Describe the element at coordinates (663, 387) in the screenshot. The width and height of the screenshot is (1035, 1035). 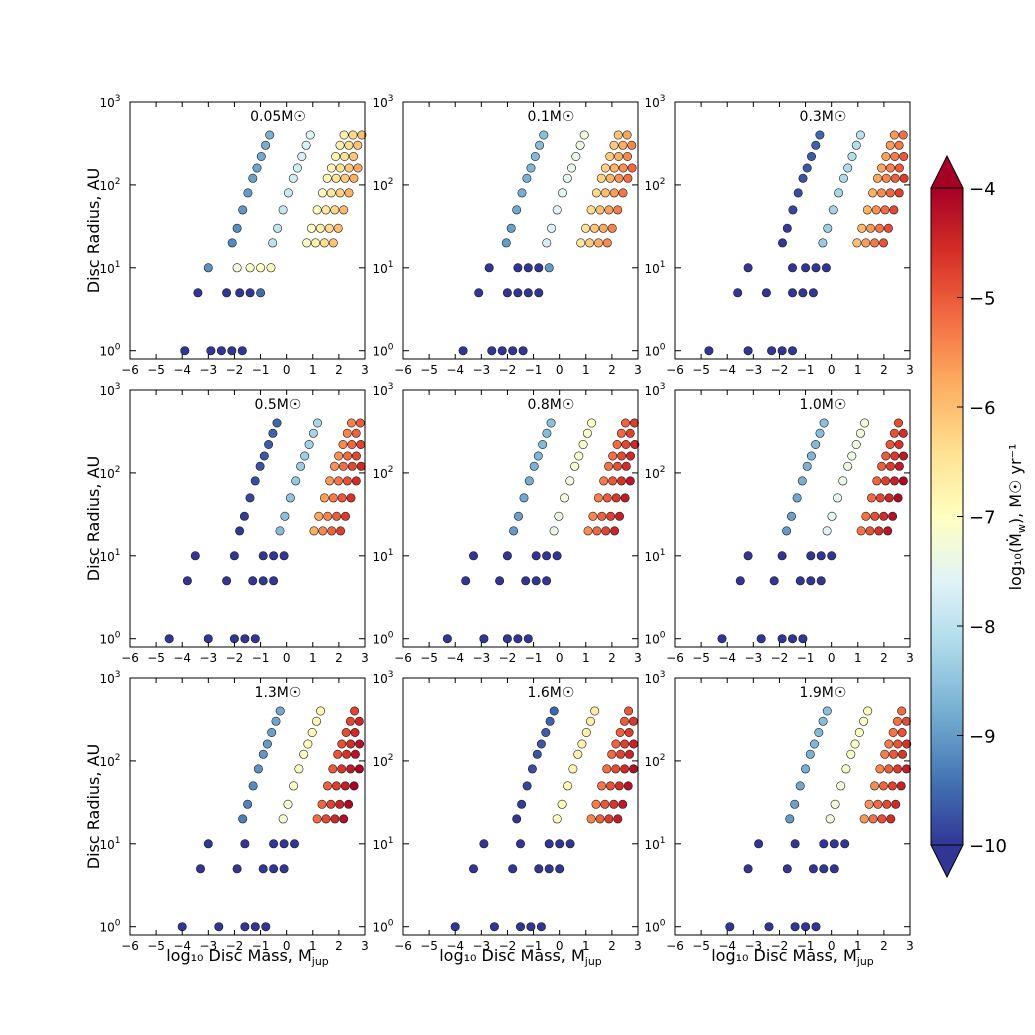
I see `y-tick-exponent: 3` at that location.